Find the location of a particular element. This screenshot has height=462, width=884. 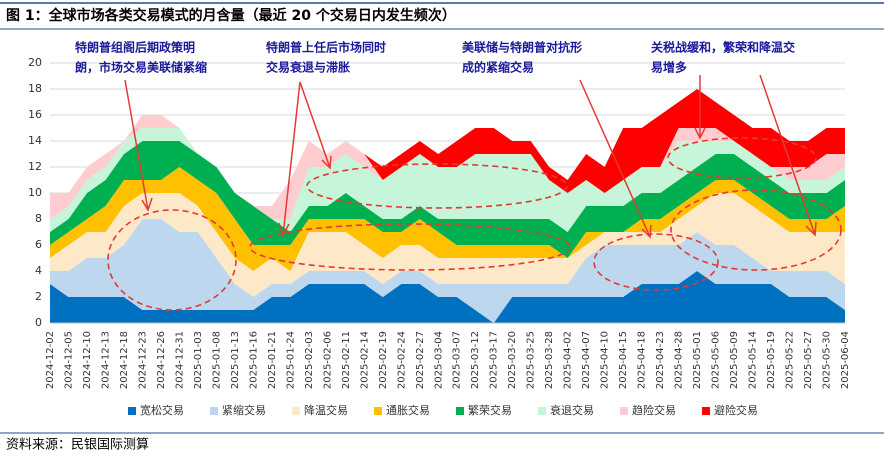

x-tick-label: 2025-06-04 is located at coordinates (845, 360).